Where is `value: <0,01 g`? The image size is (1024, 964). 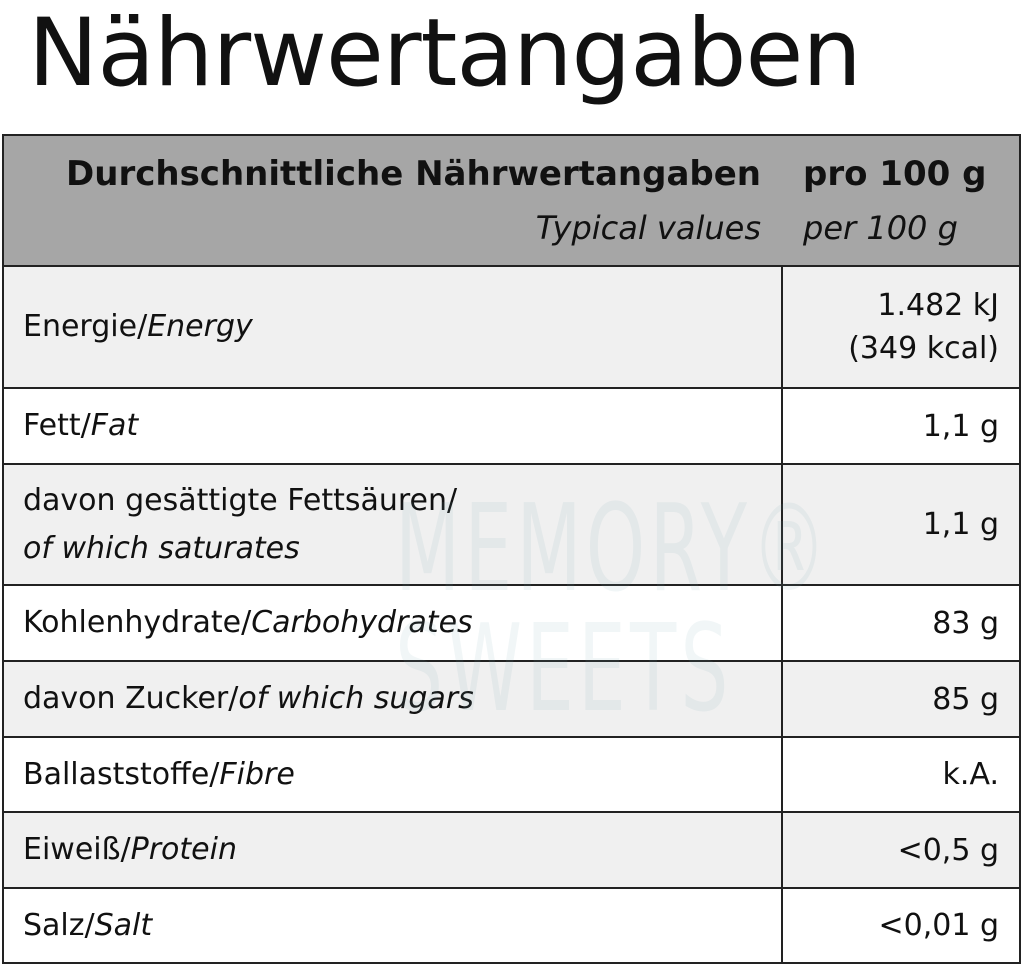
value: <0,01 g is located at coordinates (938, 925).